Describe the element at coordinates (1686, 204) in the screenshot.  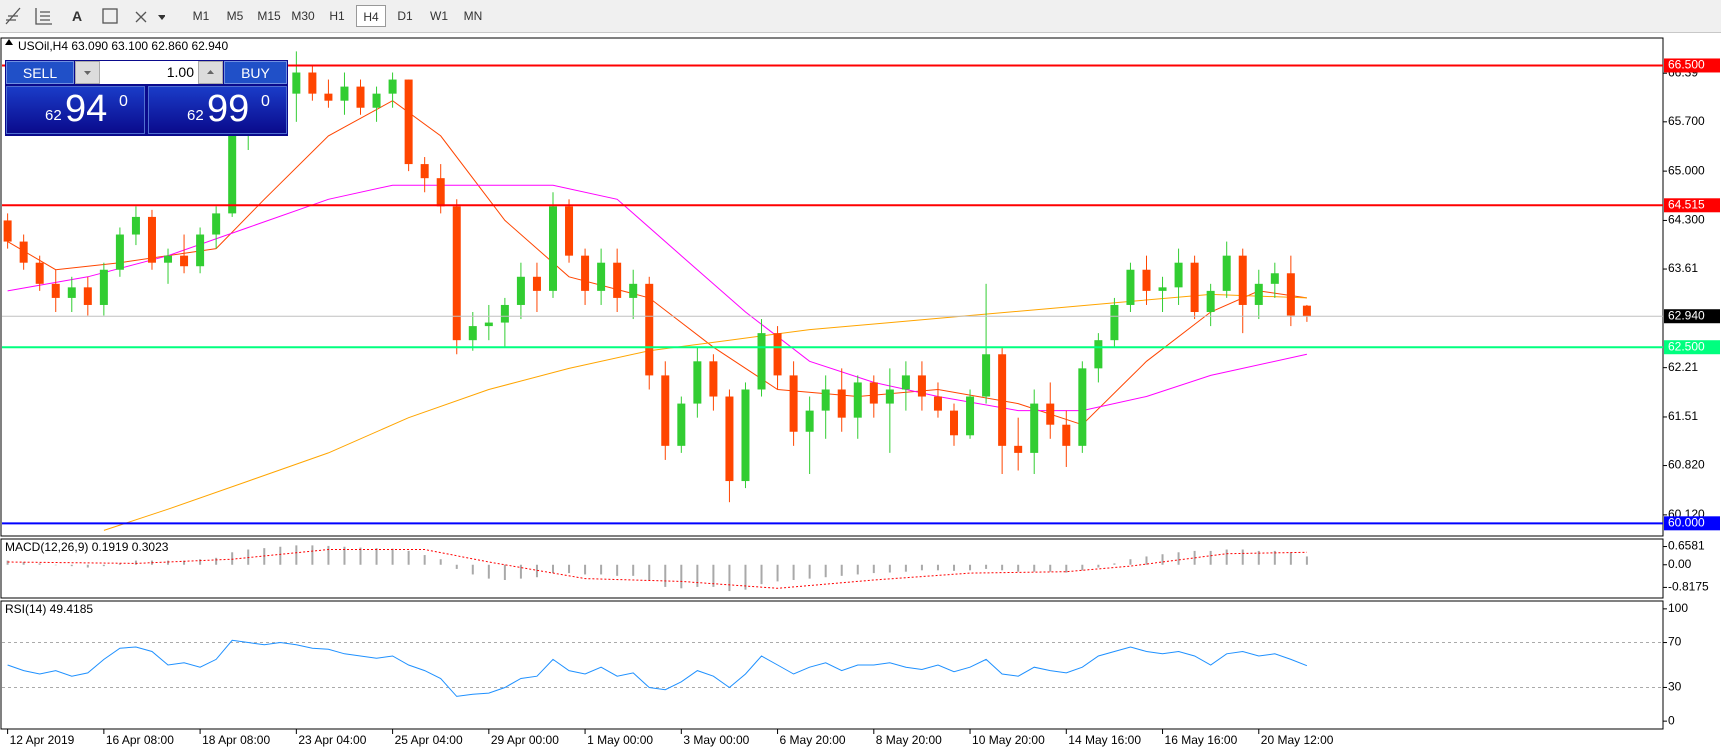
I see `level-label: 64.515` at that location.